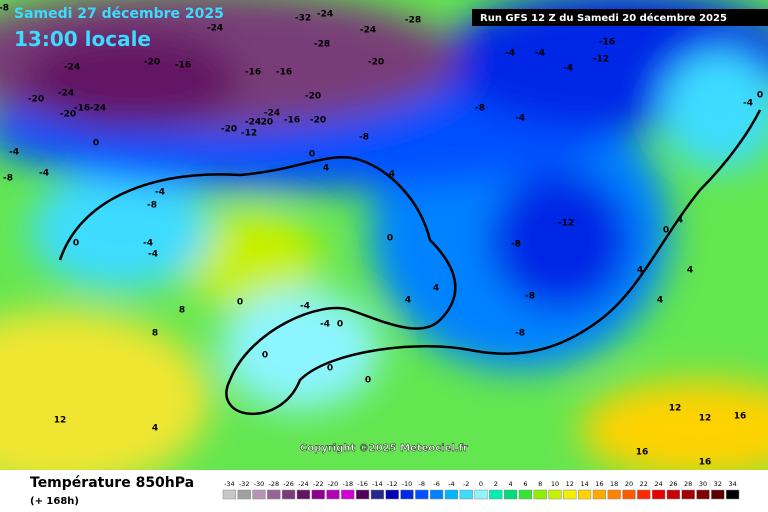  Describe the element at coordinates (599, 484) in the screenshot. I see `legend-tick-label: 16` at that location.